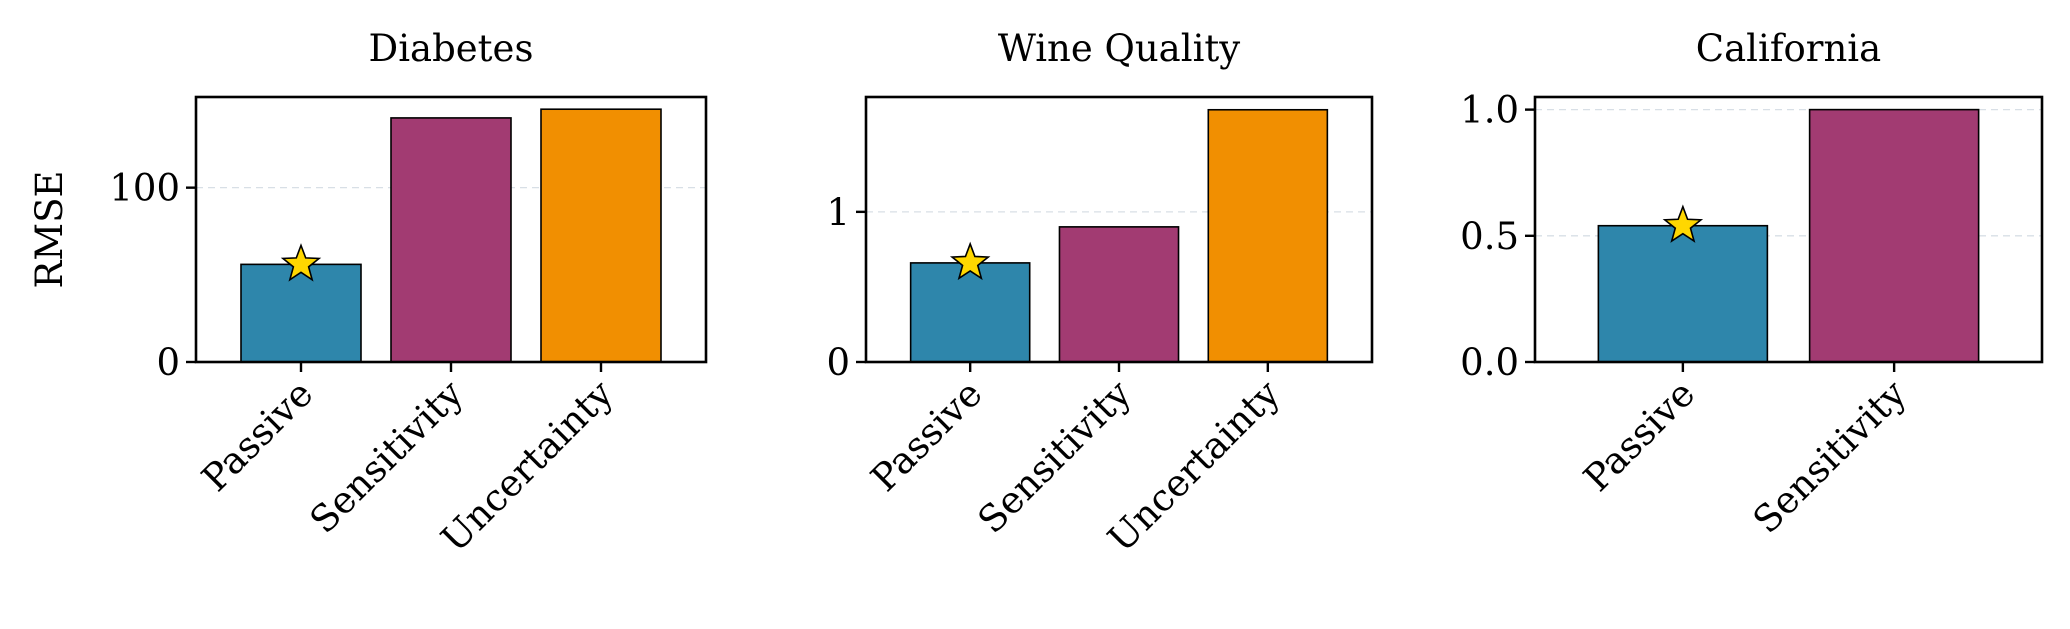 The height and width of the screenshot is (629, 2070). I want to click on chart-title: Wine Quality, so click(1119, 48).